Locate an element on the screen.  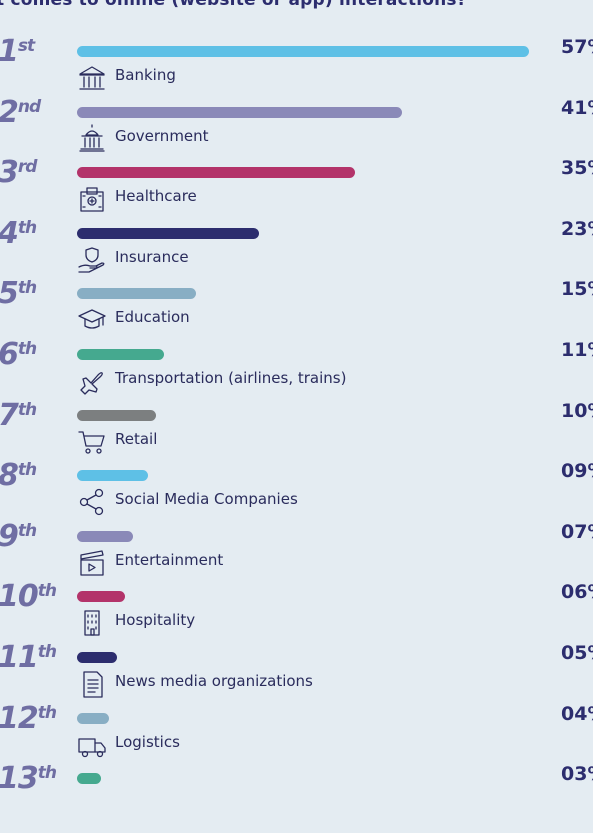
share-network-icon is located at coordinates (92, 502).